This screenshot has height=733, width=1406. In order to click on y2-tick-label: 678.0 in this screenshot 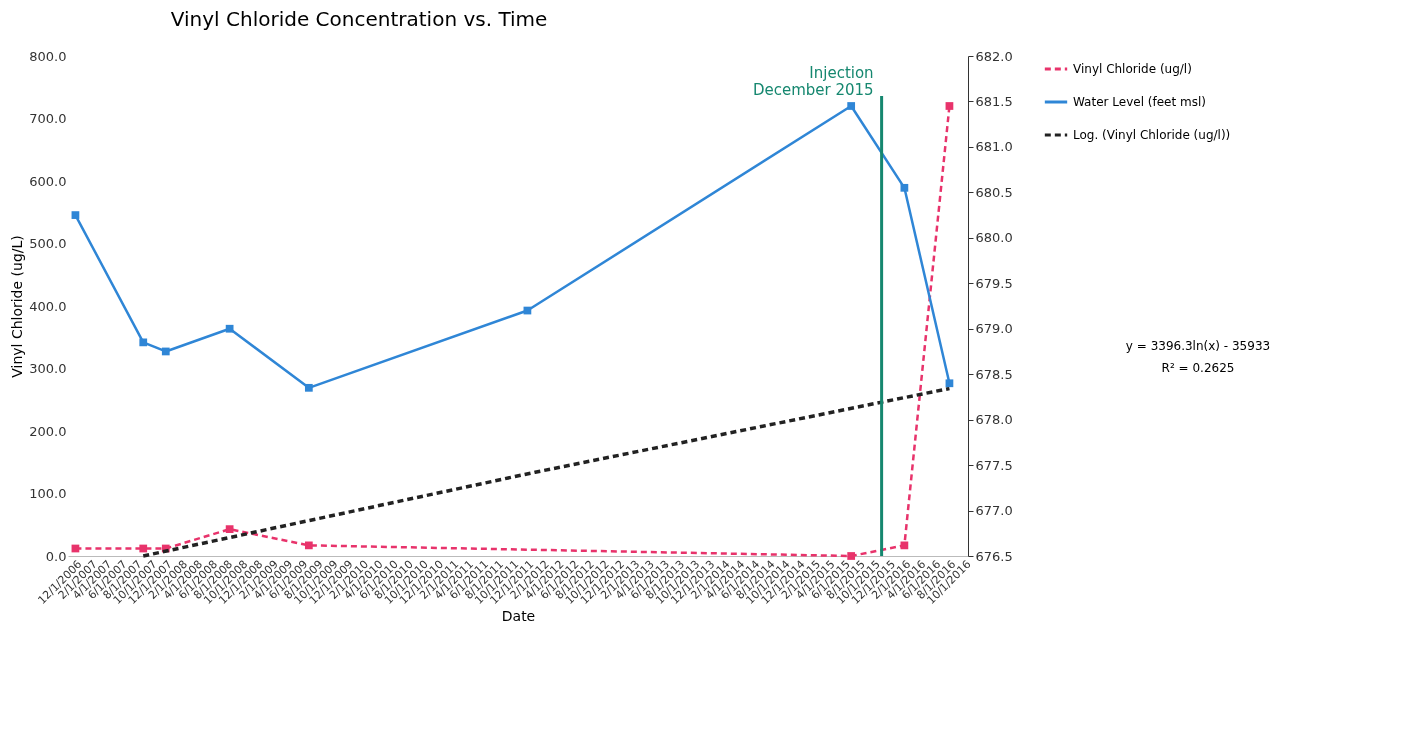, I will do `click(994, 420)`.